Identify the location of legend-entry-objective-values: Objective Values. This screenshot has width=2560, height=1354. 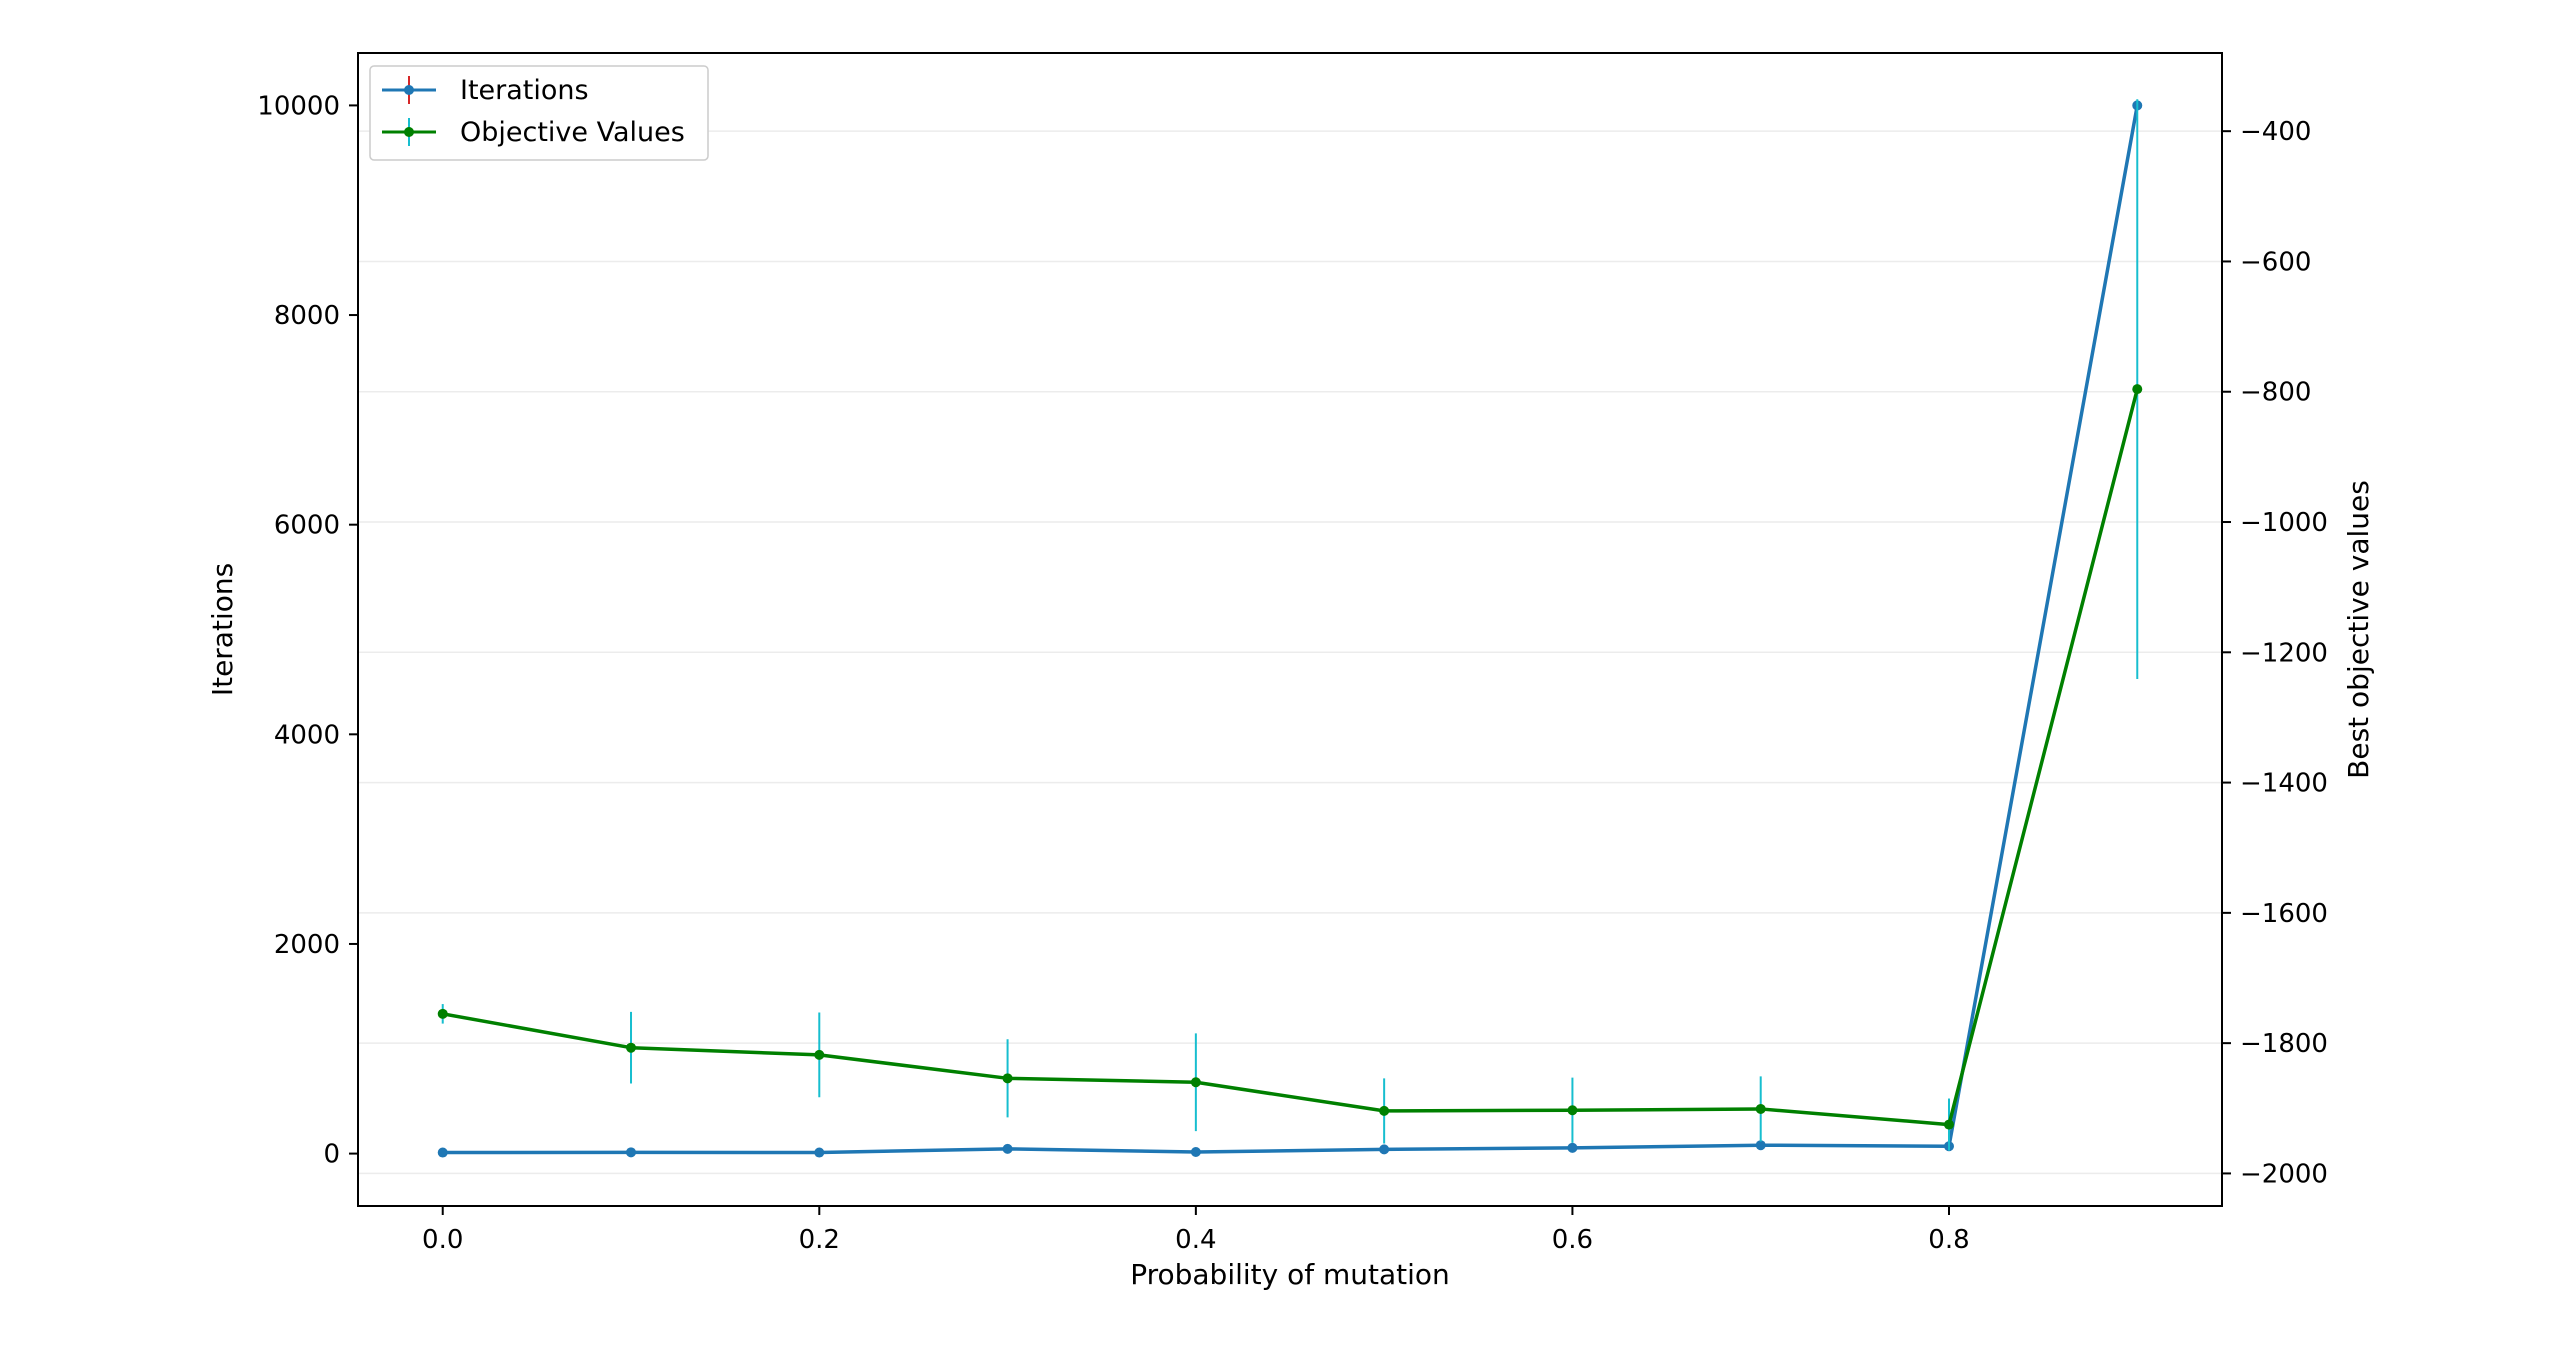
(533, 132).